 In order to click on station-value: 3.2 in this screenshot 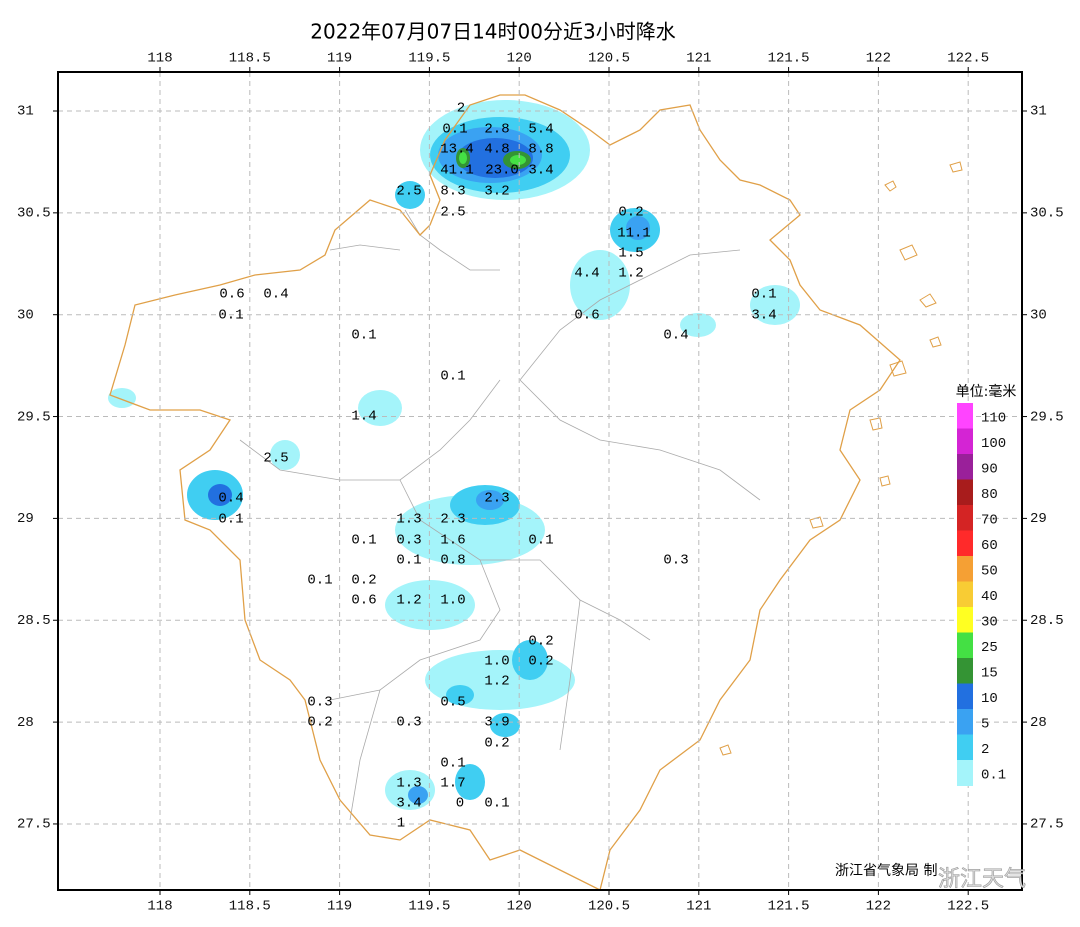, I will do `click(496, 192)`.